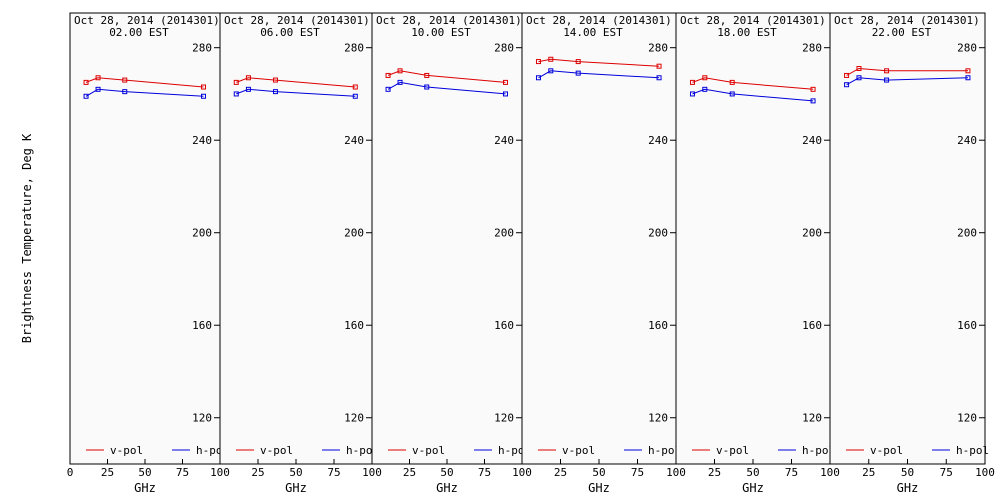 The image size is (1000, 504). What do you see at coordinates (967, 140) in the screenshot?
I see `panel-6-ytick-label-240: 240` at bounding box center [967, 140].